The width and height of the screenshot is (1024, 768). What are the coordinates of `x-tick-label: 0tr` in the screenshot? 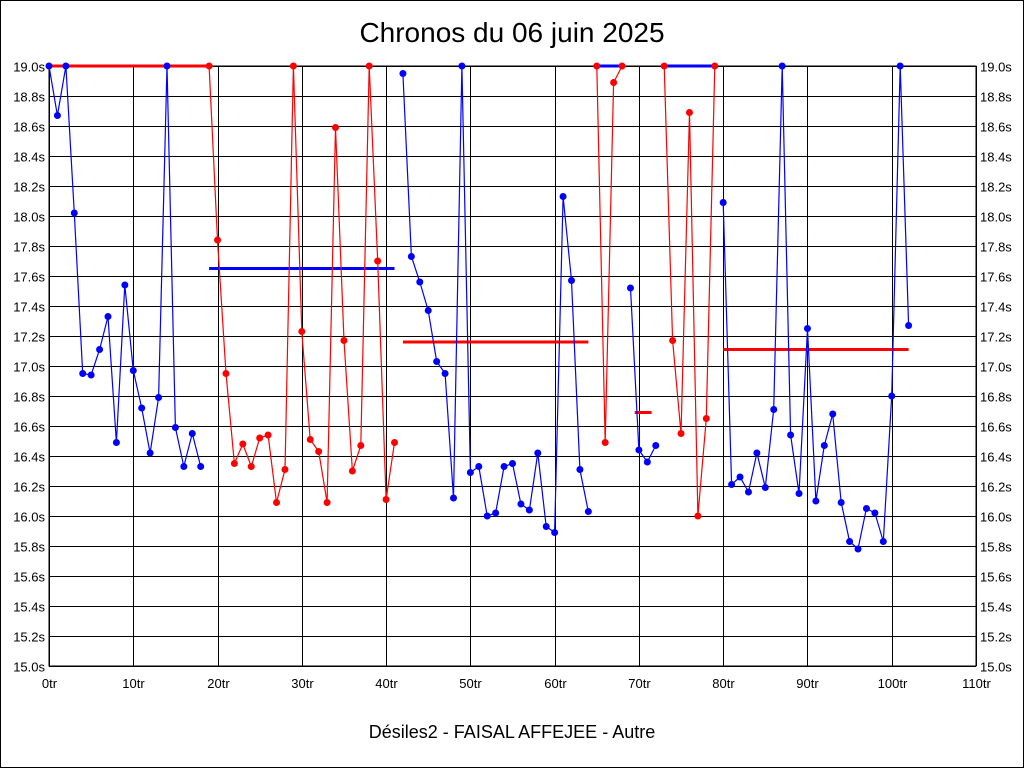 It's located at (50, 683).